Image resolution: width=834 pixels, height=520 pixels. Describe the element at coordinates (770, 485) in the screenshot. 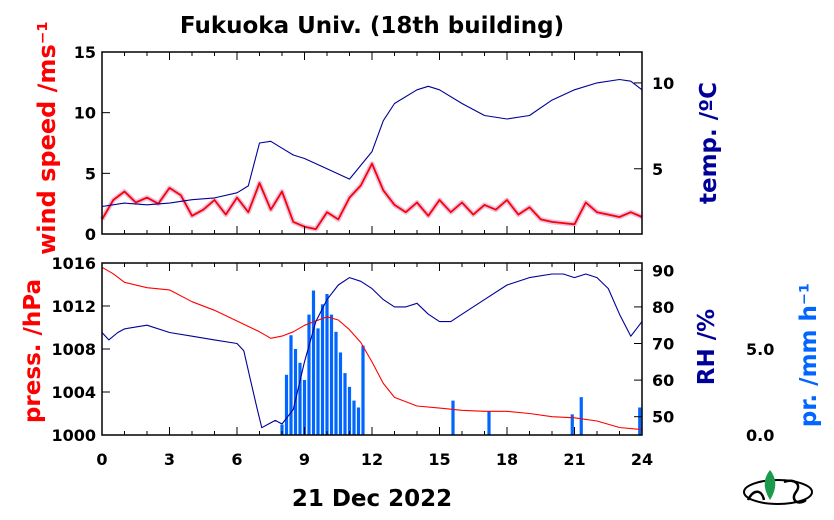

I see `logo-leaf-icon` at that location.